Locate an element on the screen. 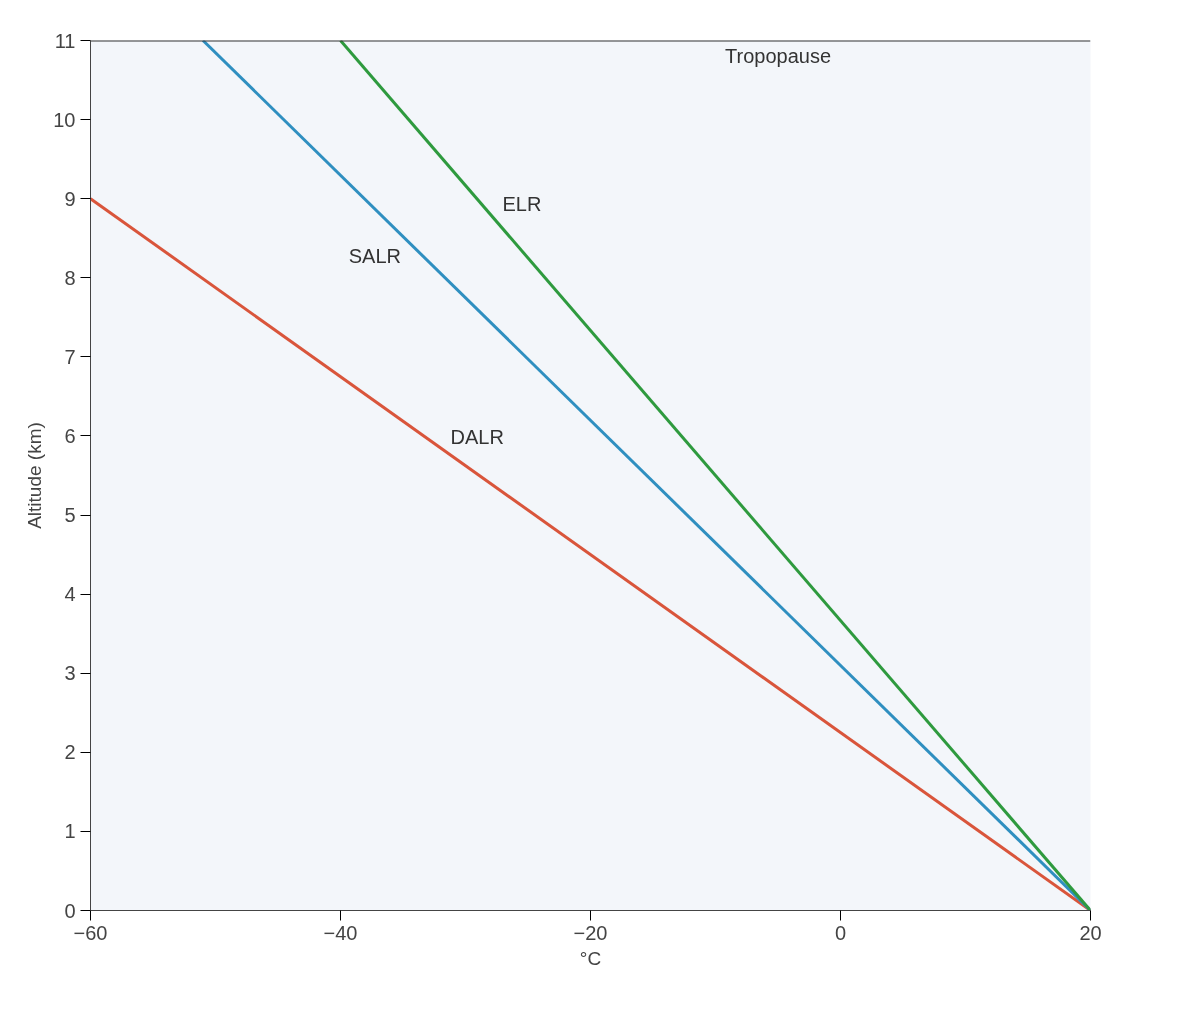  y-tick-label: 6 is located at coordinates (70, 435).